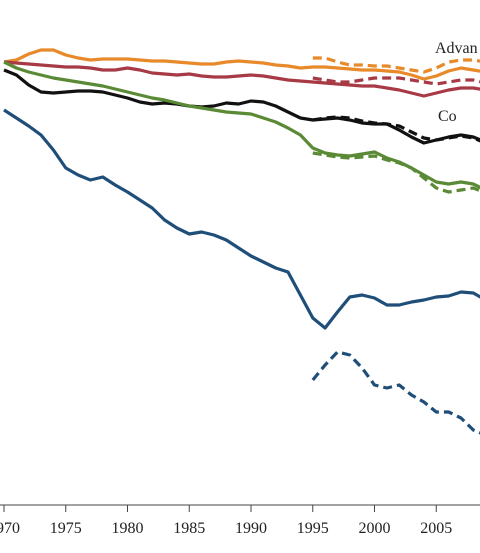 The width and height of the screenshot is (480, 553). What do you see at coordinates (10, 528) in the screenshot?
I see `x-tick-label: 1970` at bounding box center [10, 528].